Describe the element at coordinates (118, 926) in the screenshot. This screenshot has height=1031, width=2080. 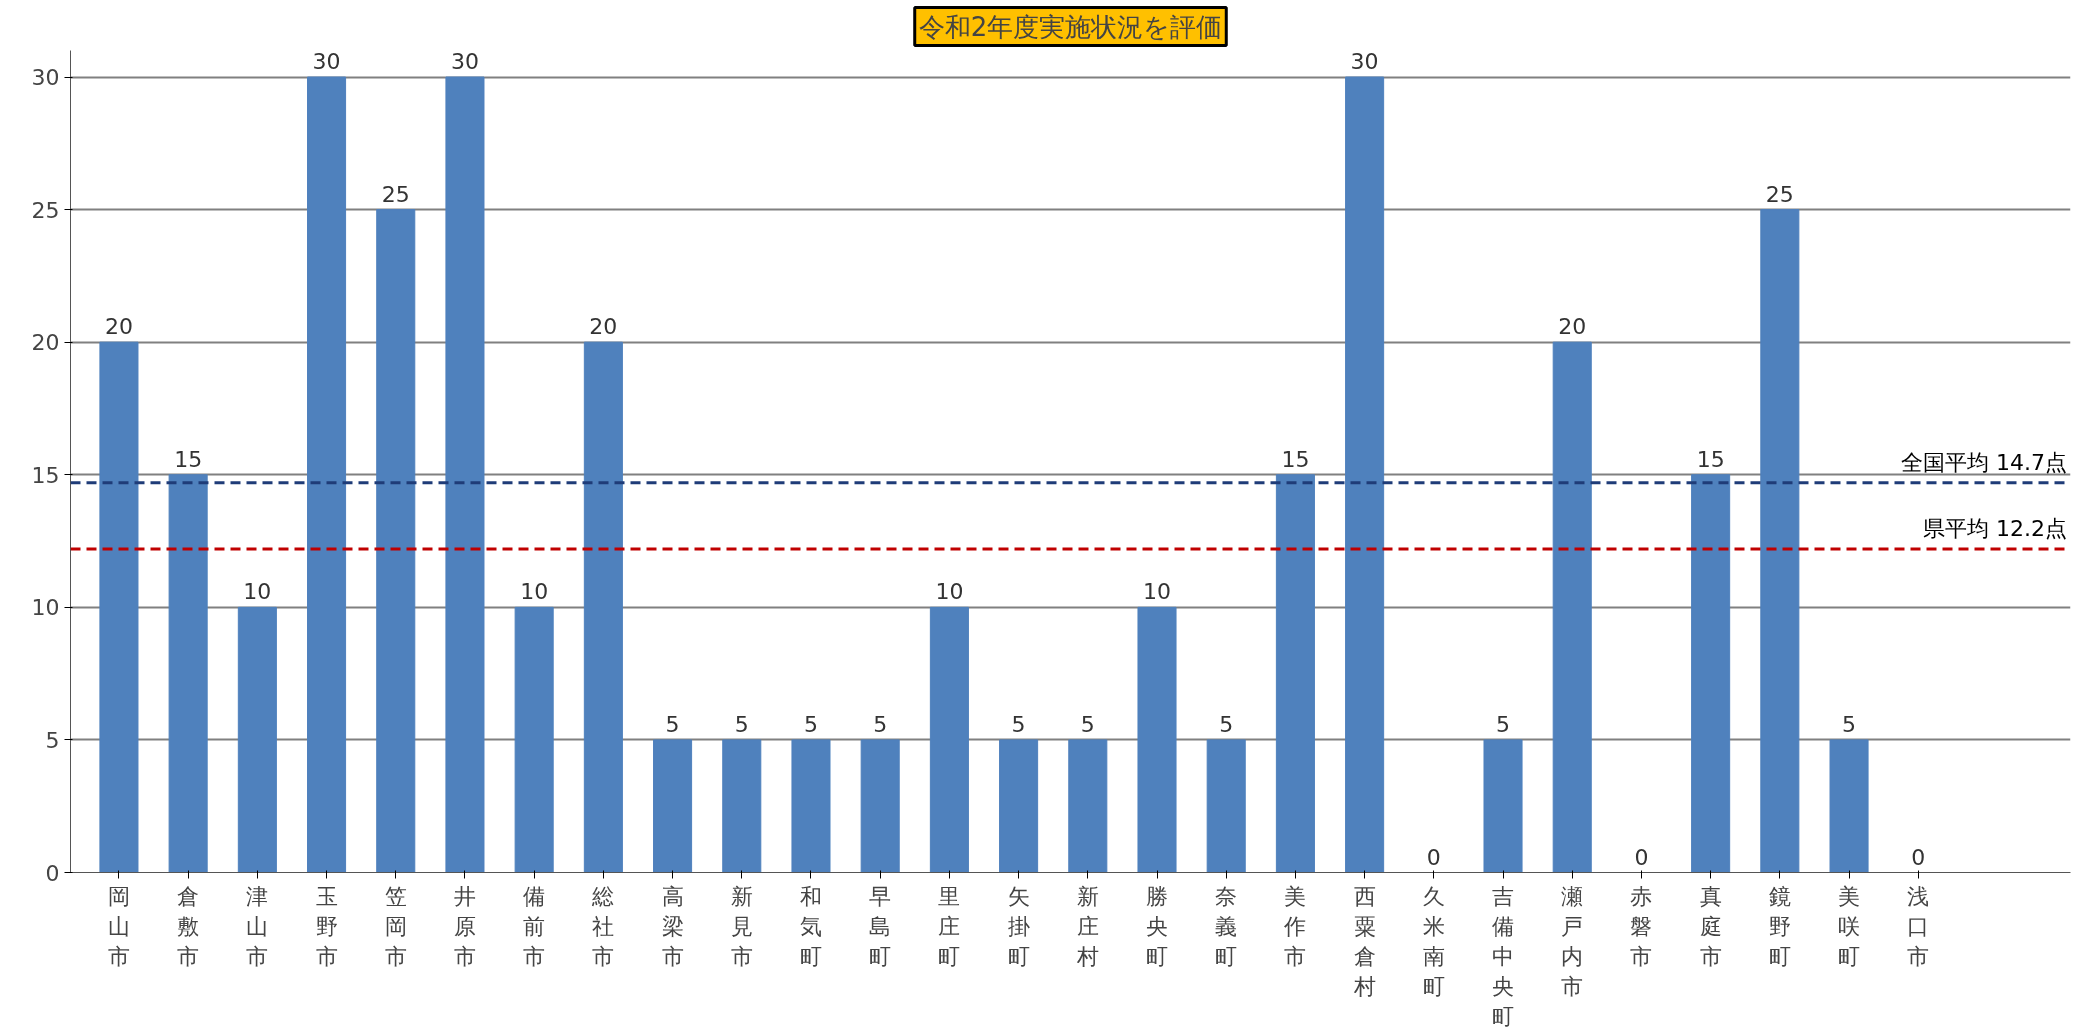
I see `x-tick-label: 岡山市` at that location.